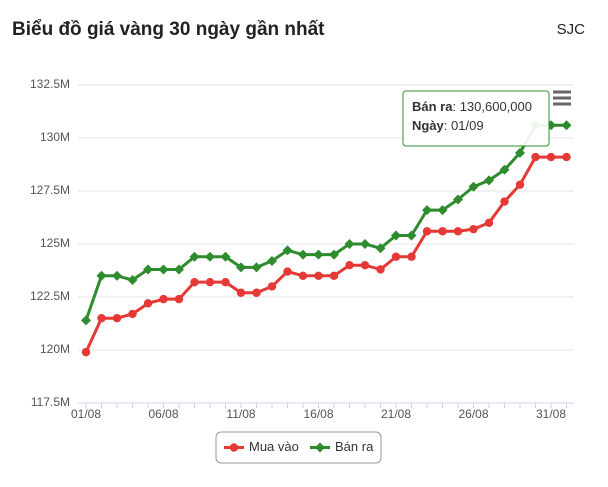 The height and width of the screenshot is (487, 608). What do you see at coordinates (50, 84) in the screenshot?
I see `y-tick-label: 132.5M` at bounding box center [50, 84].